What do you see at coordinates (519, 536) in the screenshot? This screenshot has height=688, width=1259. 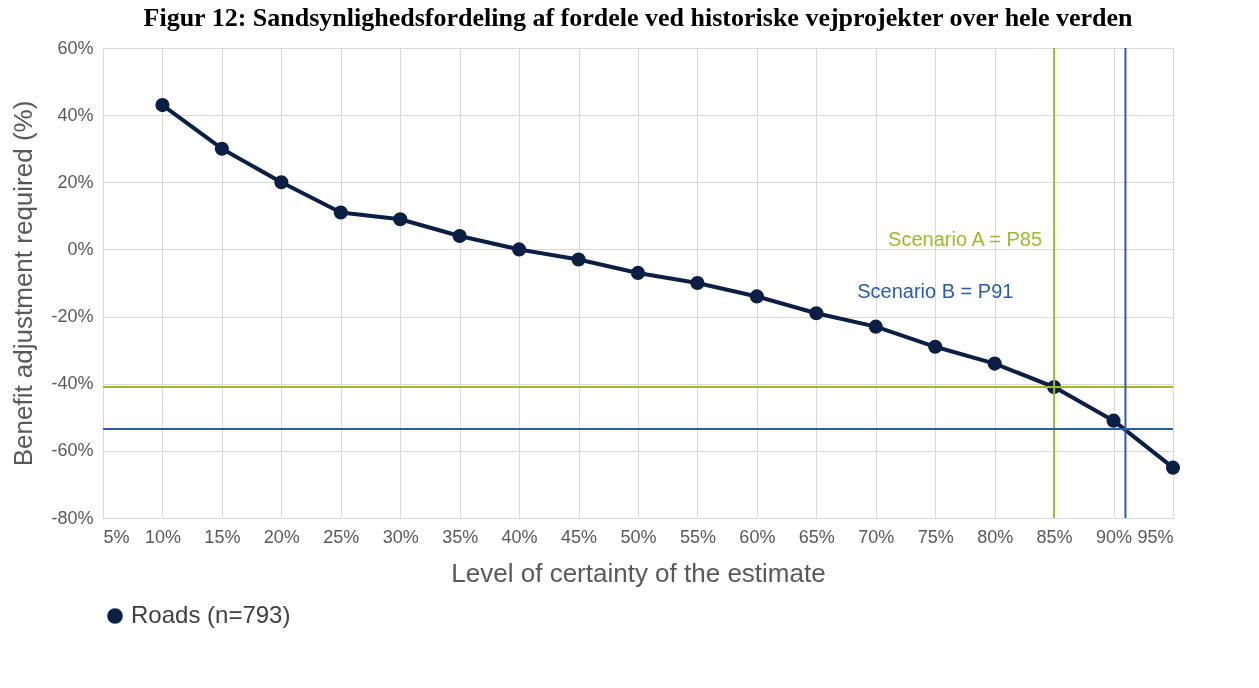 I see `x-tick-label: 40%` at bounding box center [519, 536].